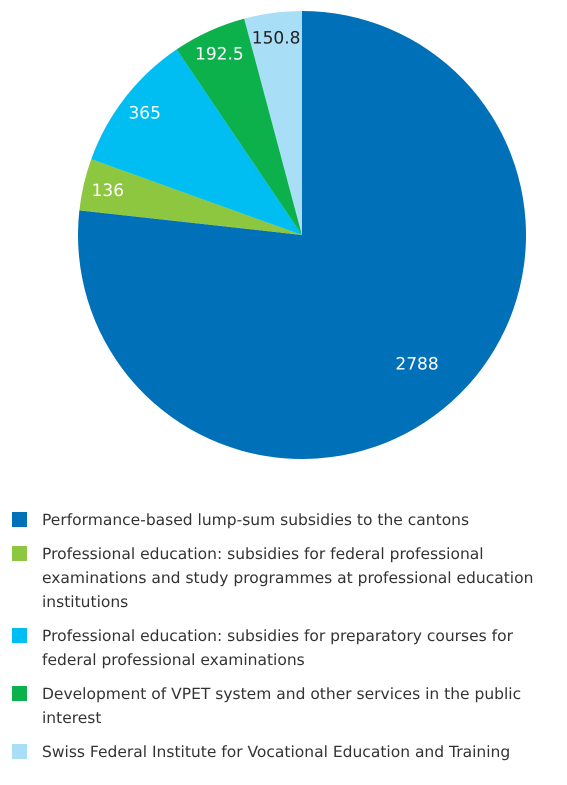 The width and height of the screenshot is (567, 785). What do you see at coordinates (144, 114) in the screenshot?
I see `data-label: 365` at bounding box center [144, 114].